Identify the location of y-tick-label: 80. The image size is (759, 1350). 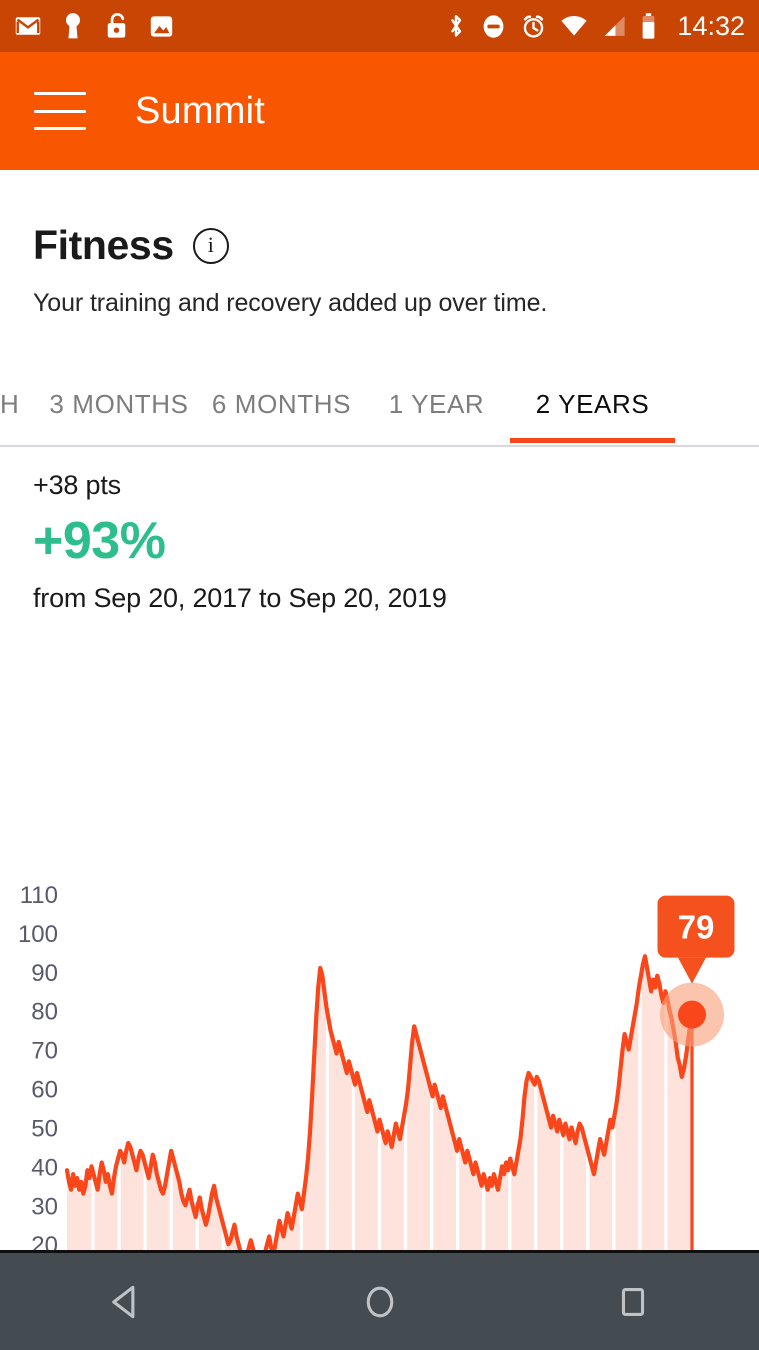
(44, 1012).